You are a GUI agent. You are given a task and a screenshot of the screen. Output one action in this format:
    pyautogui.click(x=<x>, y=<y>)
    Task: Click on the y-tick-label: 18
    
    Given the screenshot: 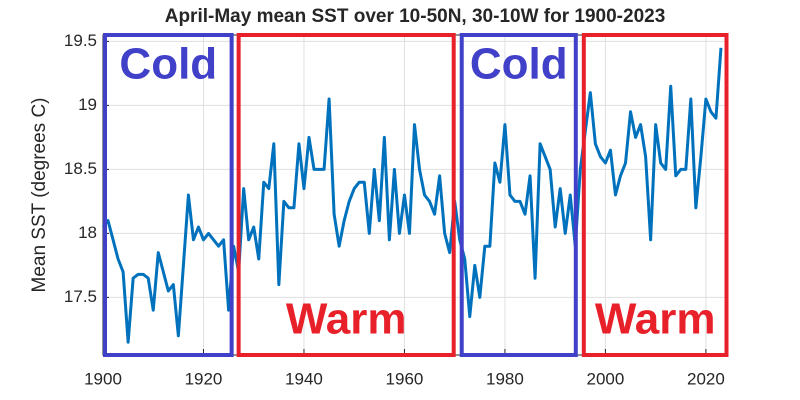 What is the action you would take?
    pyautogui.click(x=87, y=232)
    